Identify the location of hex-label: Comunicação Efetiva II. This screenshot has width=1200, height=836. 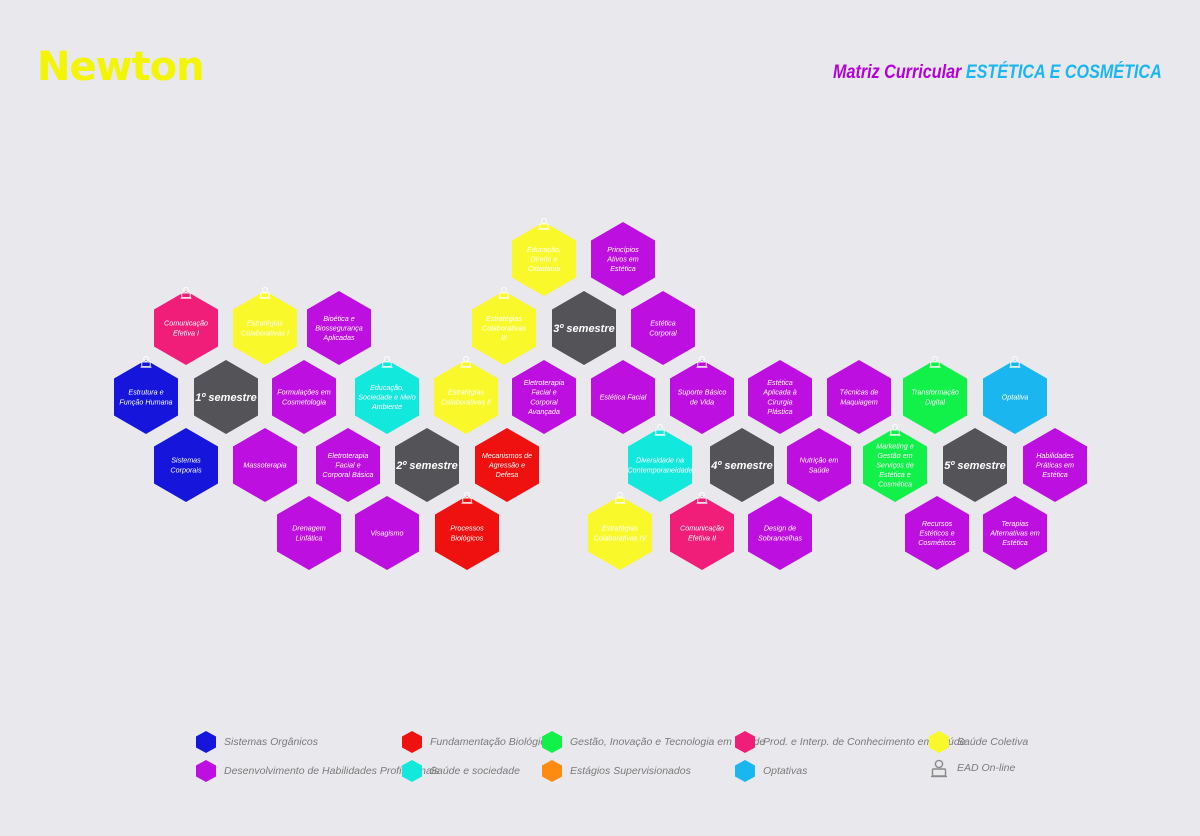
(702, 533).